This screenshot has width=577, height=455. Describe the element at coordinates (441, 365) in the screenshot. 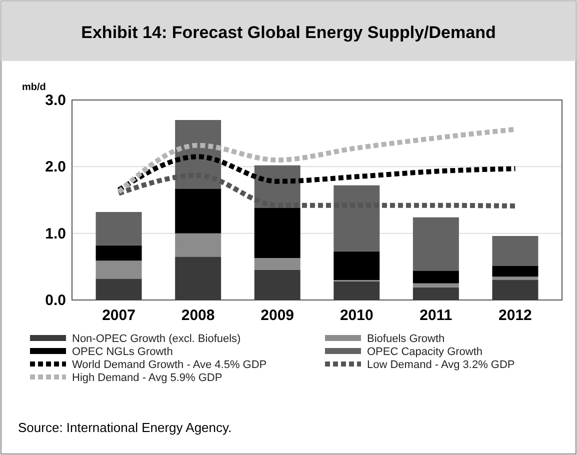

I see `legend-label: Low Demand - Avg 3.2% GDP` at that location.